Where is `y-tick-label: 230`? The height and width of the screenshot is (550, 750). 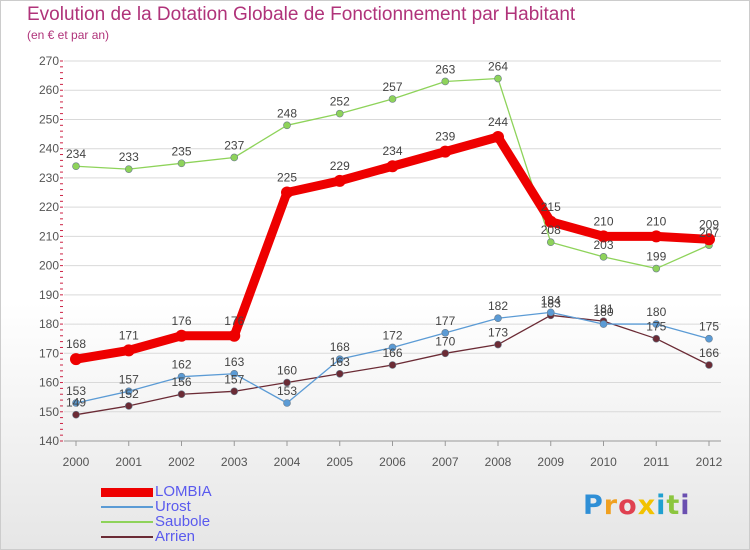 y-tick-label: 230 is located at coordinates (49, 178).